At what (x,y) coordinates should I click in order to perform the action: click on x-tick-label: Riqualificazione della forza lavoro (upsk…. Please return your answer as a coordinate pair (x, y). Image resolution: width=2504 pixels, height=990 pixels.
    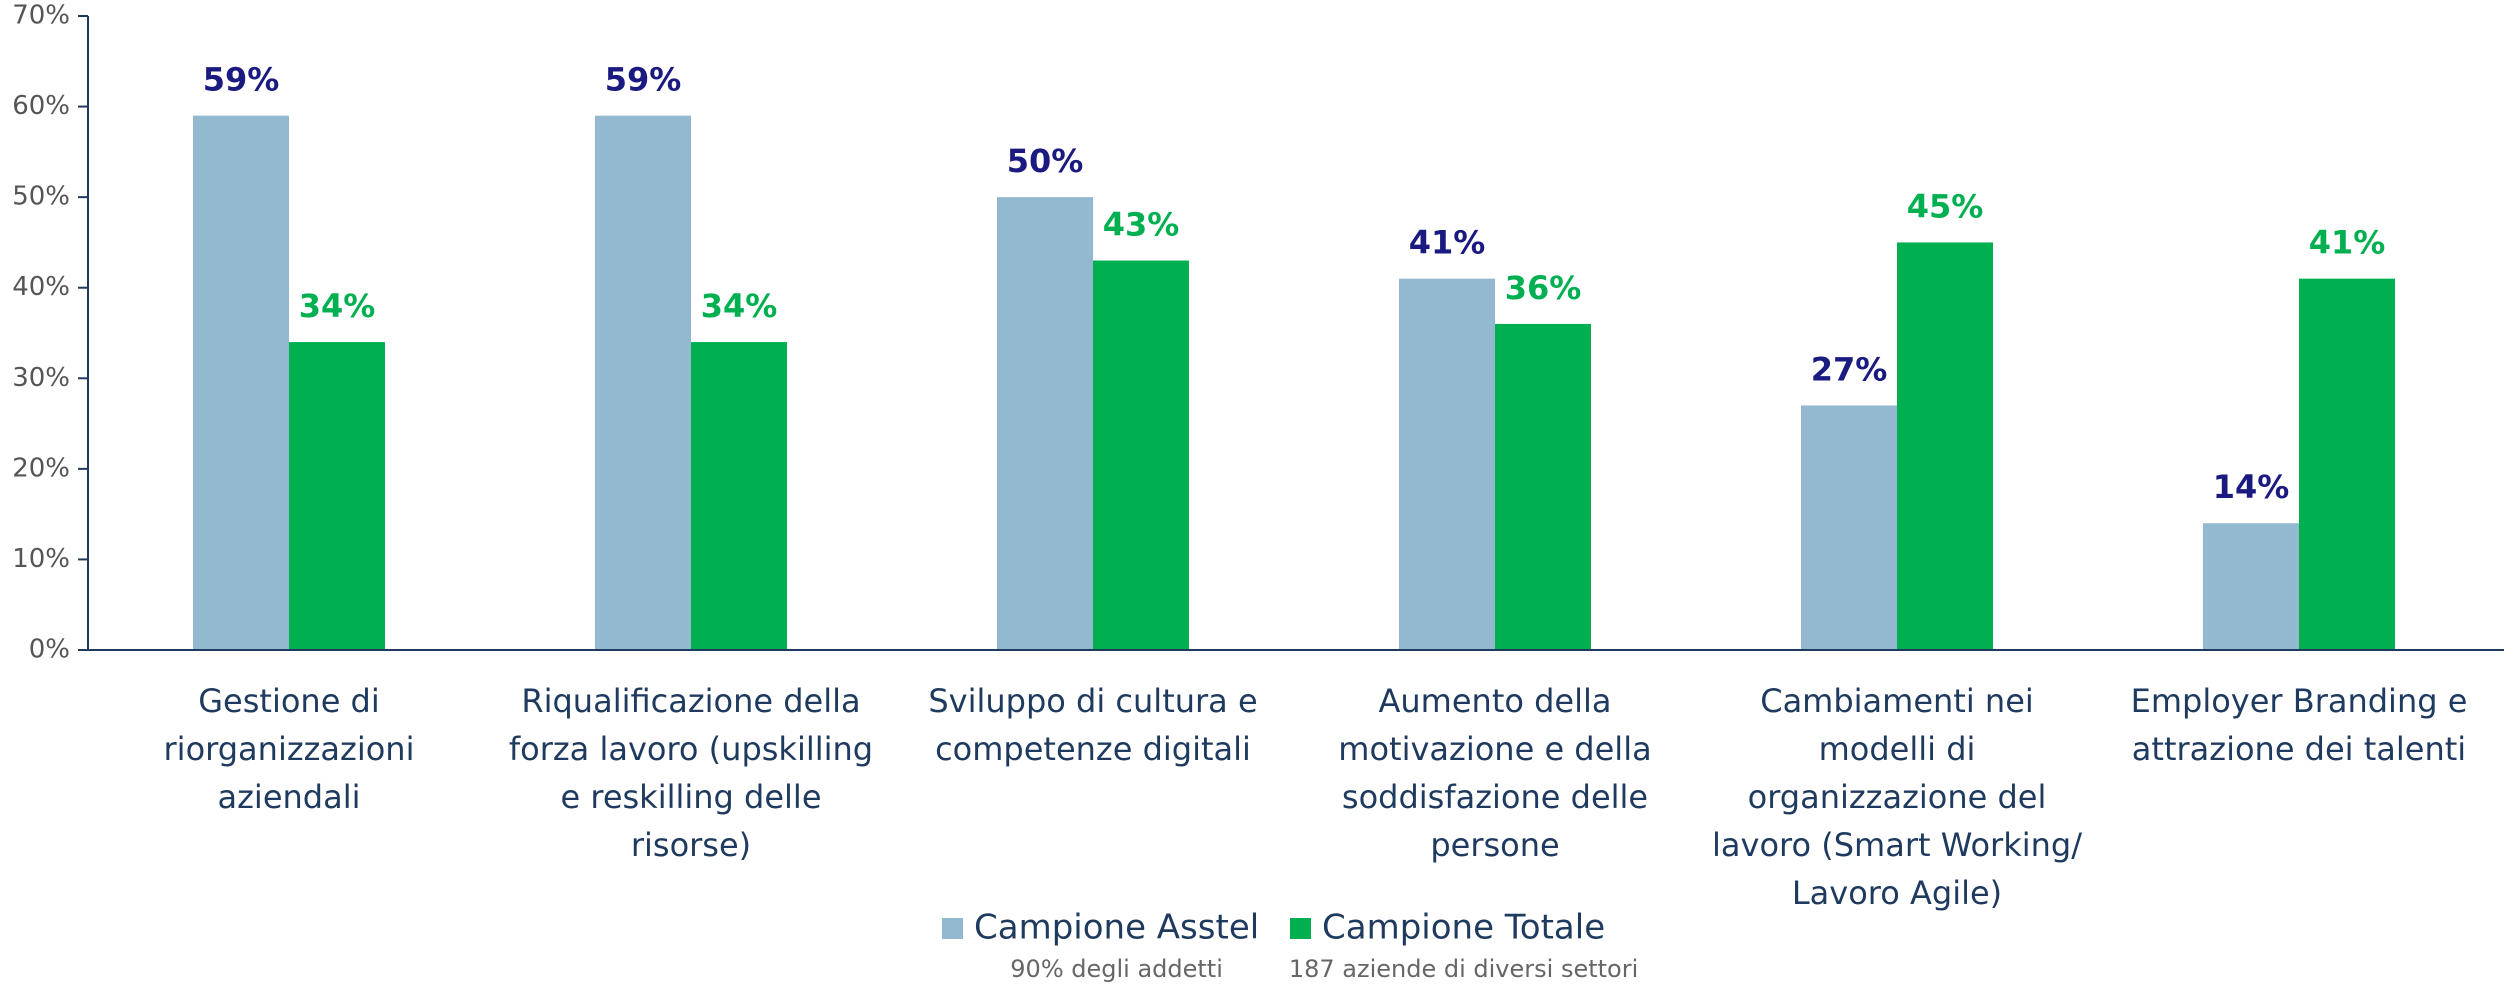
    Looking at the image, I should click on (691, 773).